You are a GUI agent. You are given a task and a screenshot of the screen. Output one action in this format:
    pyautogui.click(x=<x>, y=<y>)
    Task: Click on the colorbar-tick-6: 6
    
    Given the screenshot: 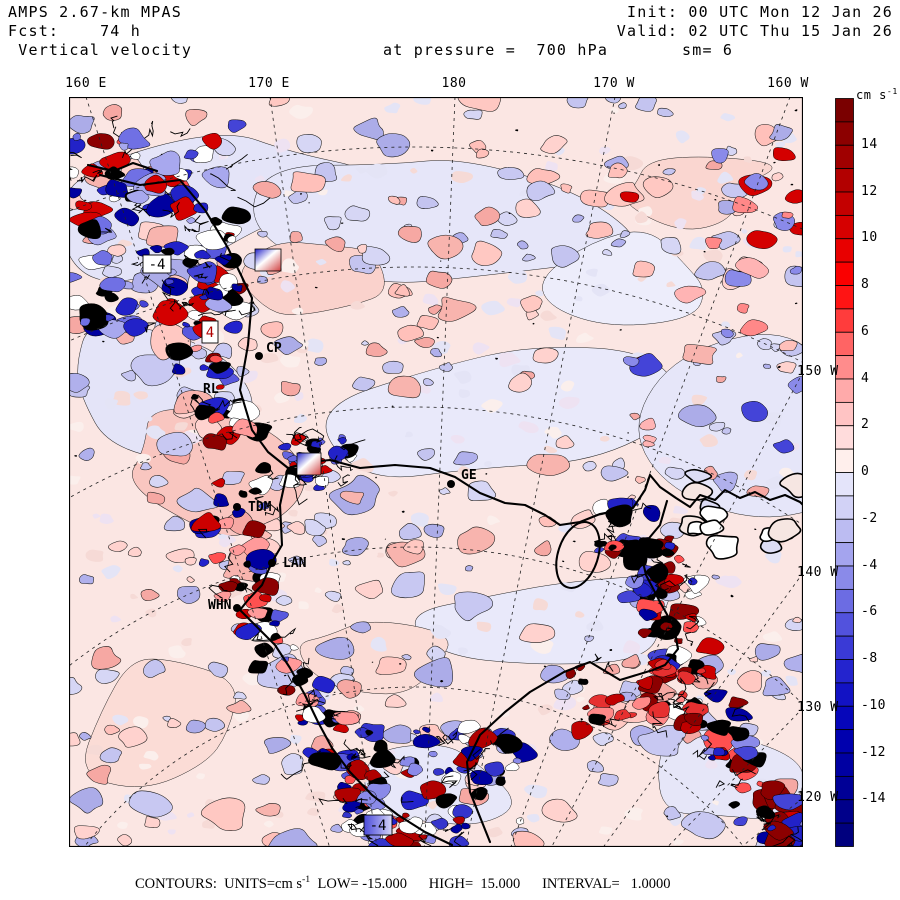 What is the action you would take?
    pyautogui.click(x=865, y=331)
    